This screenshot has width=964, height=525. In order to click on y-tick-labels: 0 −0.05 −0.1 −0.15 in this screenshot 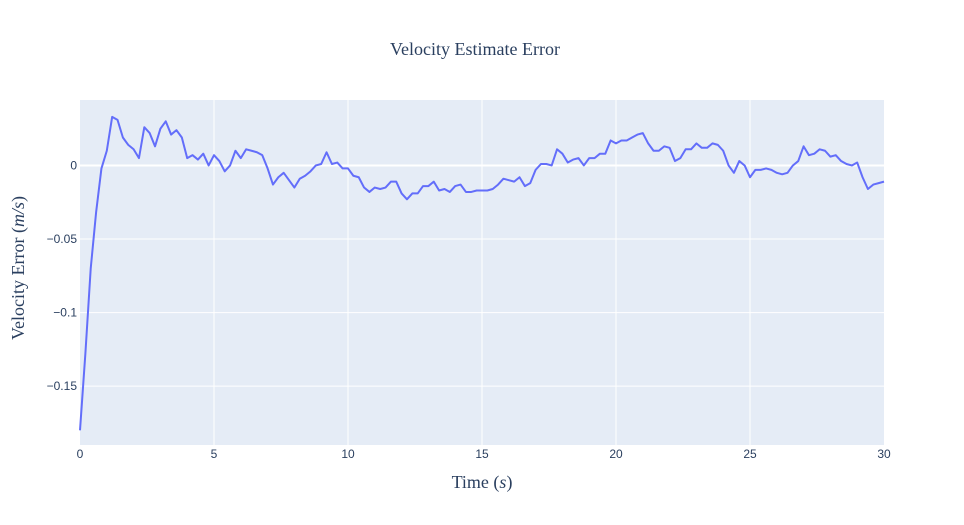, I will do `click(62, 275)`.